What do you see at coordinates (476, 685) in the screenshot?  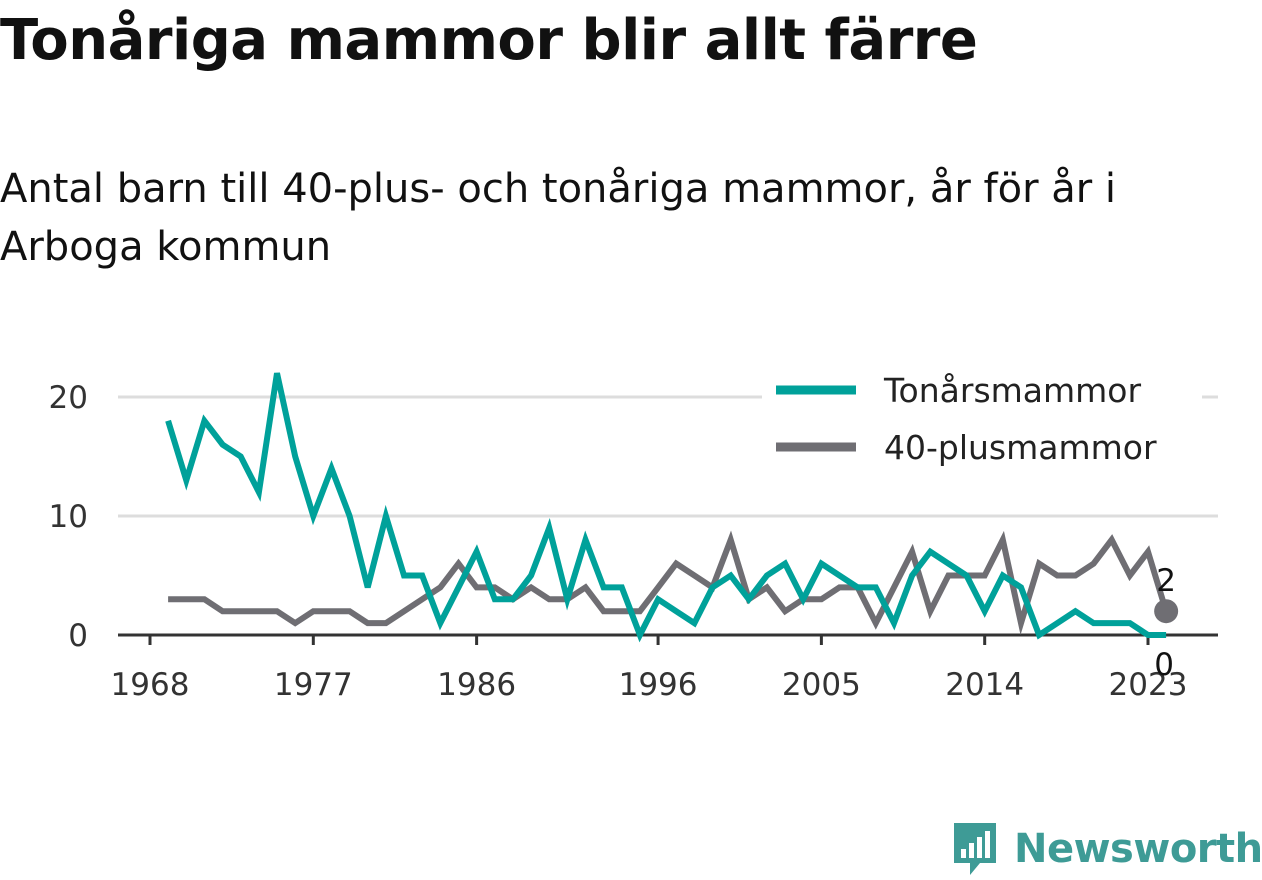 I see `x-tick-label: 1986` at bounding box center [476, 685].